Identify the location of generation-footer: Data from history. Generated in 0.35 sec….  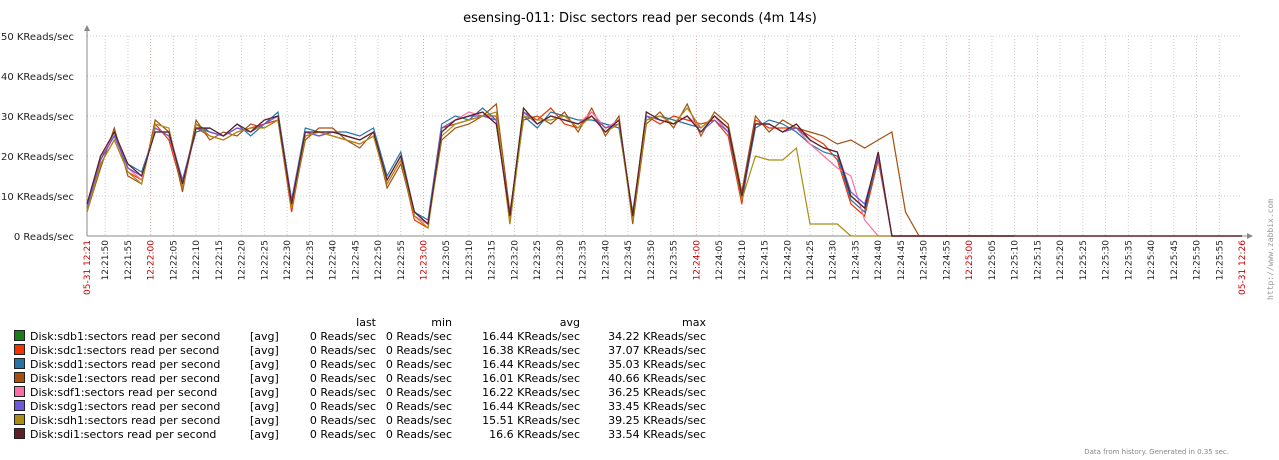
(1156, 452).